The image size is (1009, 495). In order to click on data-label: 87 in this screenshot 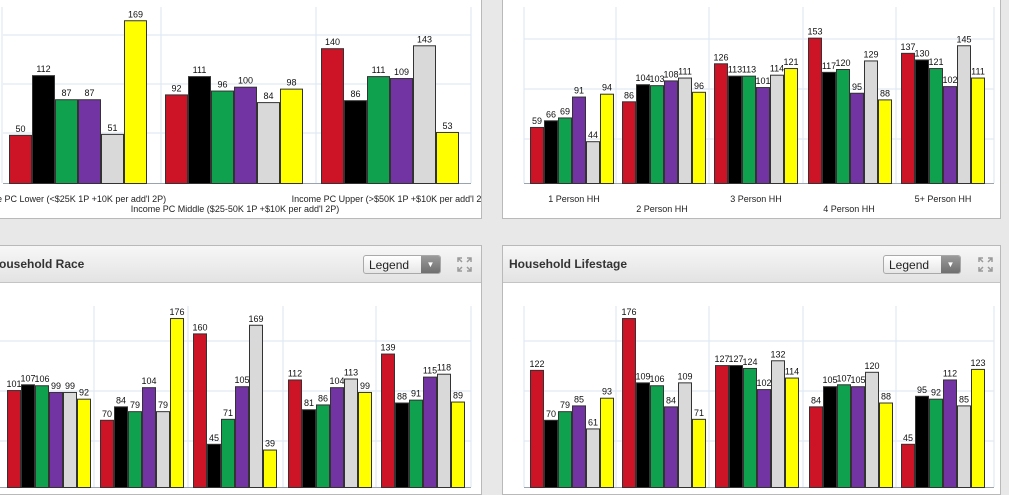, I will do `click(66, 93)`.